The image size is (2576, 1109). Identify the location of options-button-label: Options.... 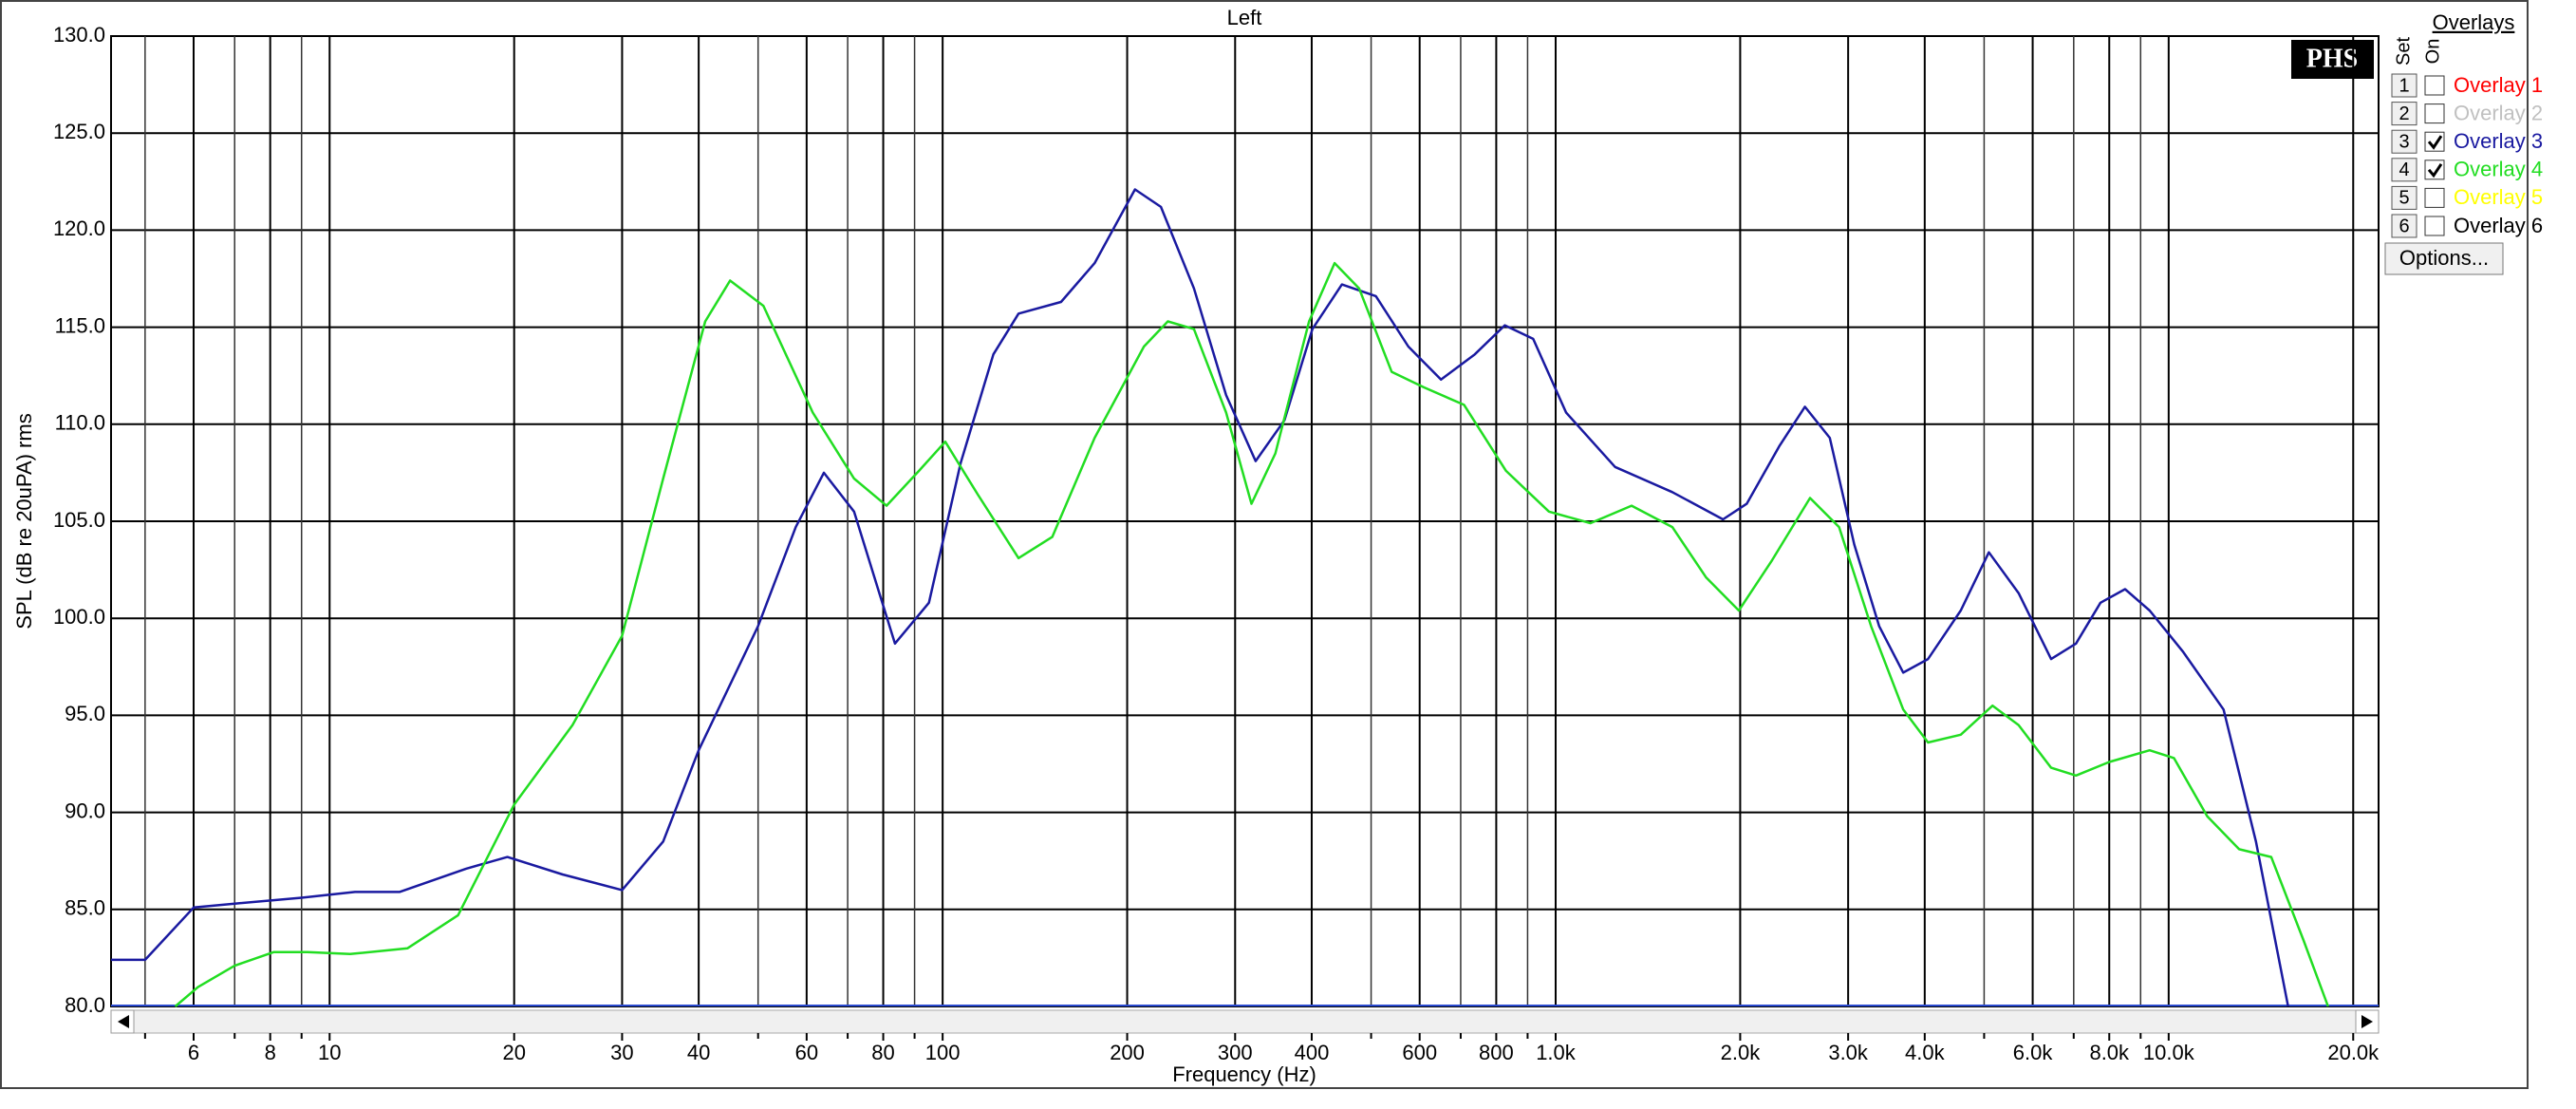
(2444, 258).